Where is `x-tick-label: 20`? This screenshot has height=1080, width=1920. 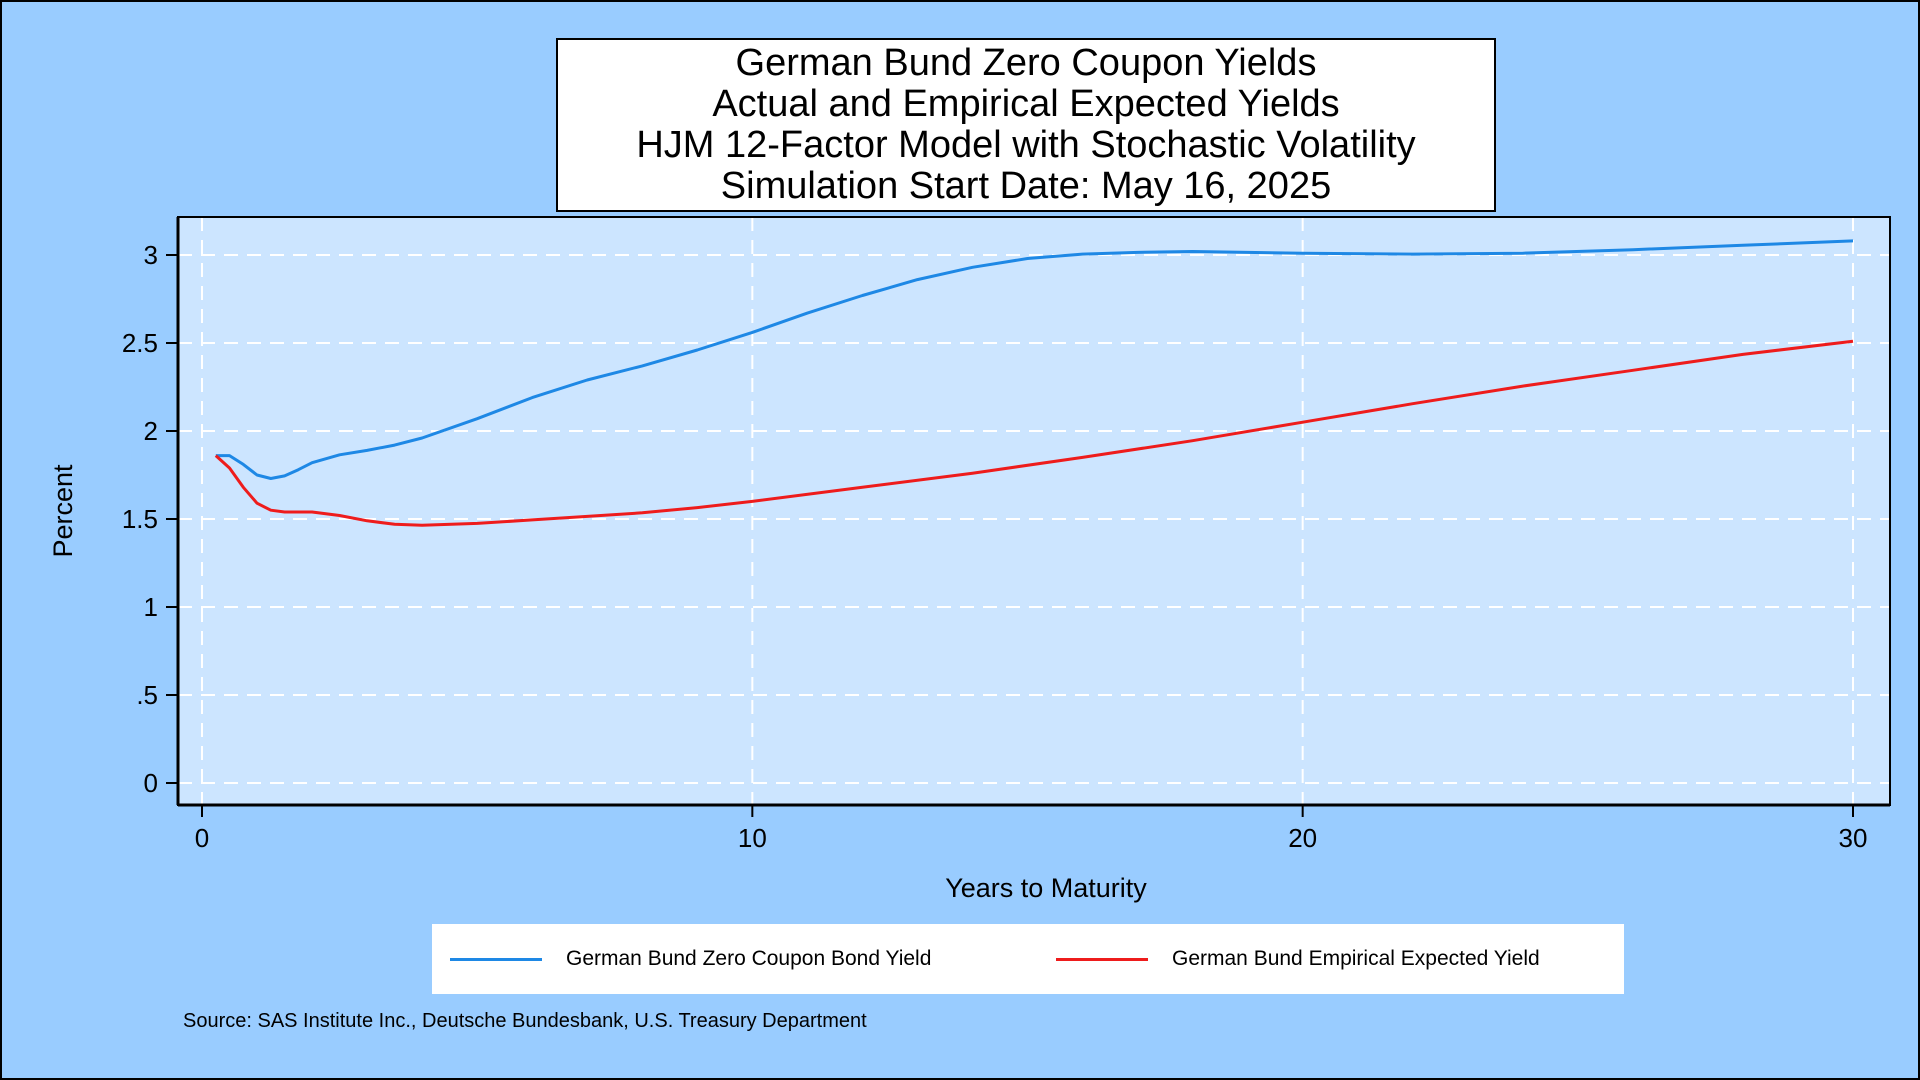 x-tick-label: 20 is located at coordinates (1302, 838).